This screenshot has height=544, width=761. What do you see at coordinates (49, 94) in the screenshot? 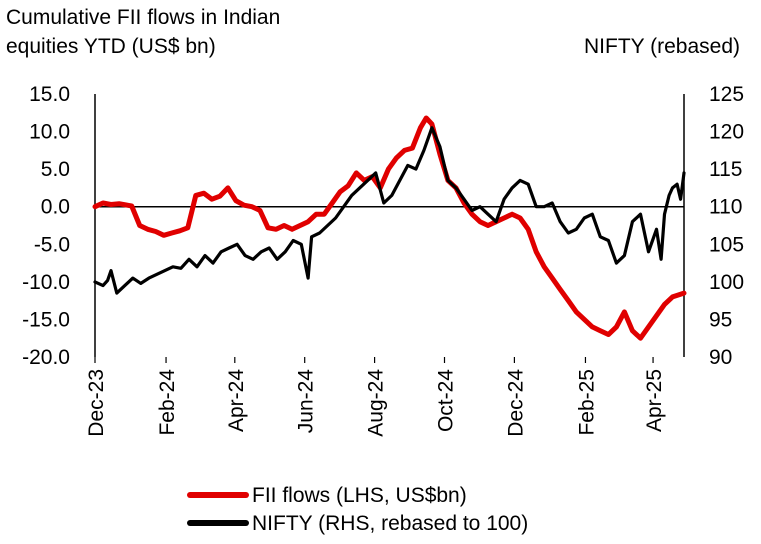
I see `left-axis-tick-label: 15.0` at bounding box center [49, 94].